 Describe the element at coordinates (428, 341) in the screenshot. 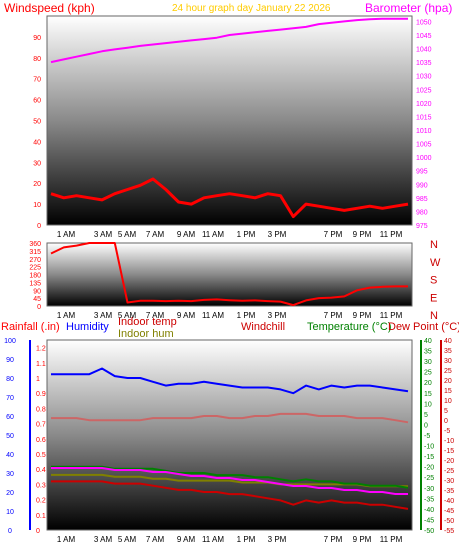

I see `temperature-tick-label: 40` at that location.